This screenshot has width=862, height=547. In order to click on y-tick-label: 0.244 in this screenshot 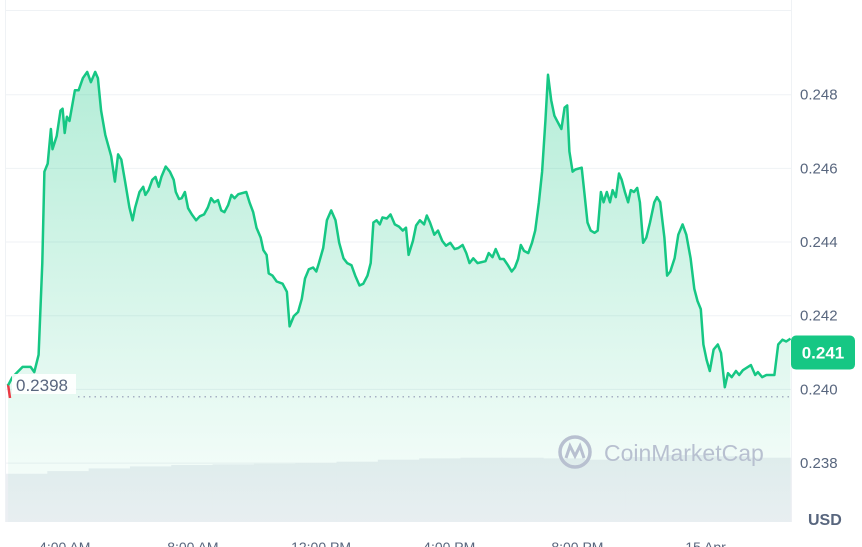, I will do `click(819, 242)`.